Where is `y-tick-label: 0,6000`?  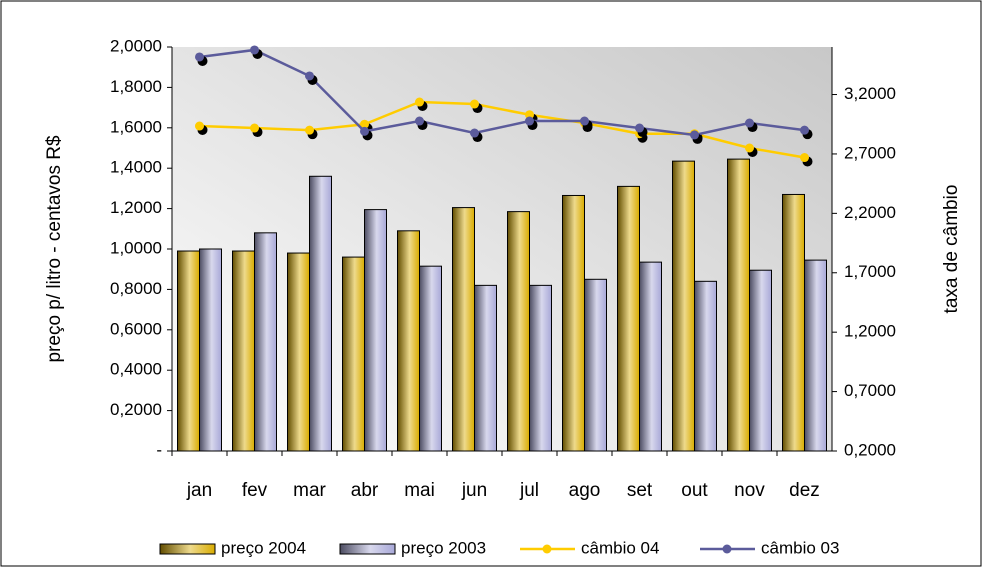
y-tick-label: 0,6000 is located at coordinates (136, 328).